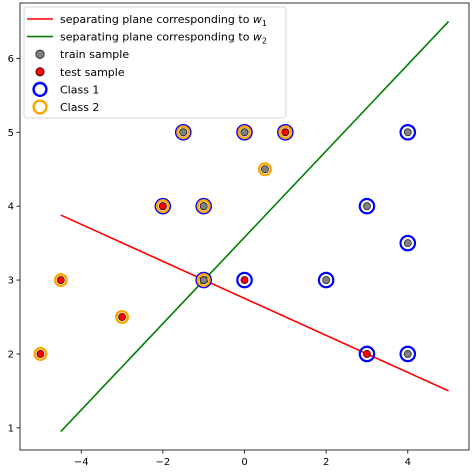 The image size is (472, 472). I want to click on legend-label: separating plane corresponding to w2, so click(163, 38).